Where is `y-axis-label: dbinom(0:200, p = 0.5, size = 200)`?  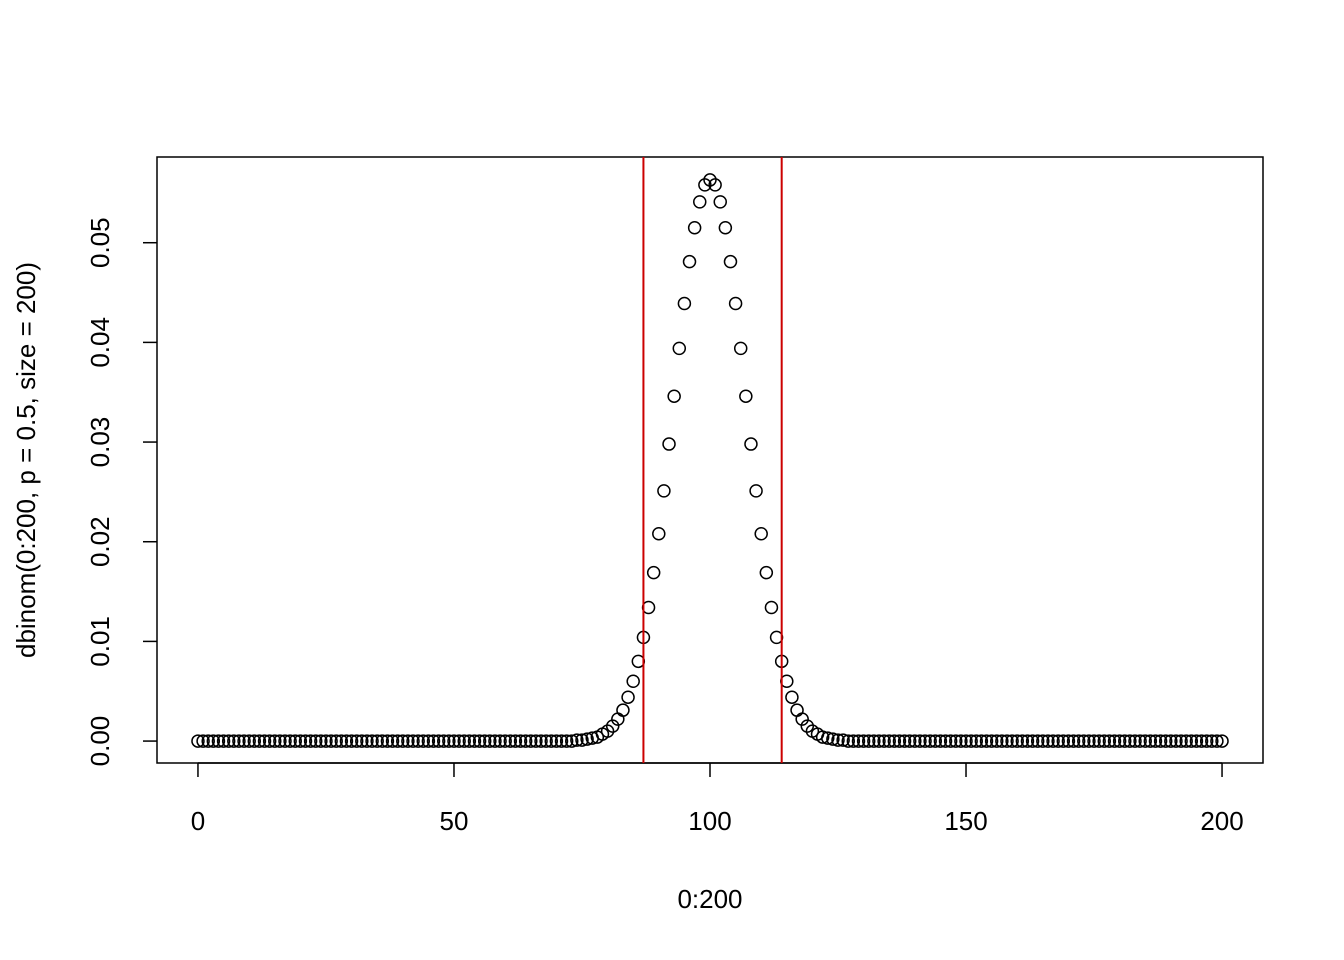 y-axis-label: dbinom(0:200, p = 0.5, size = 200) is located at coordinates (26, 460).